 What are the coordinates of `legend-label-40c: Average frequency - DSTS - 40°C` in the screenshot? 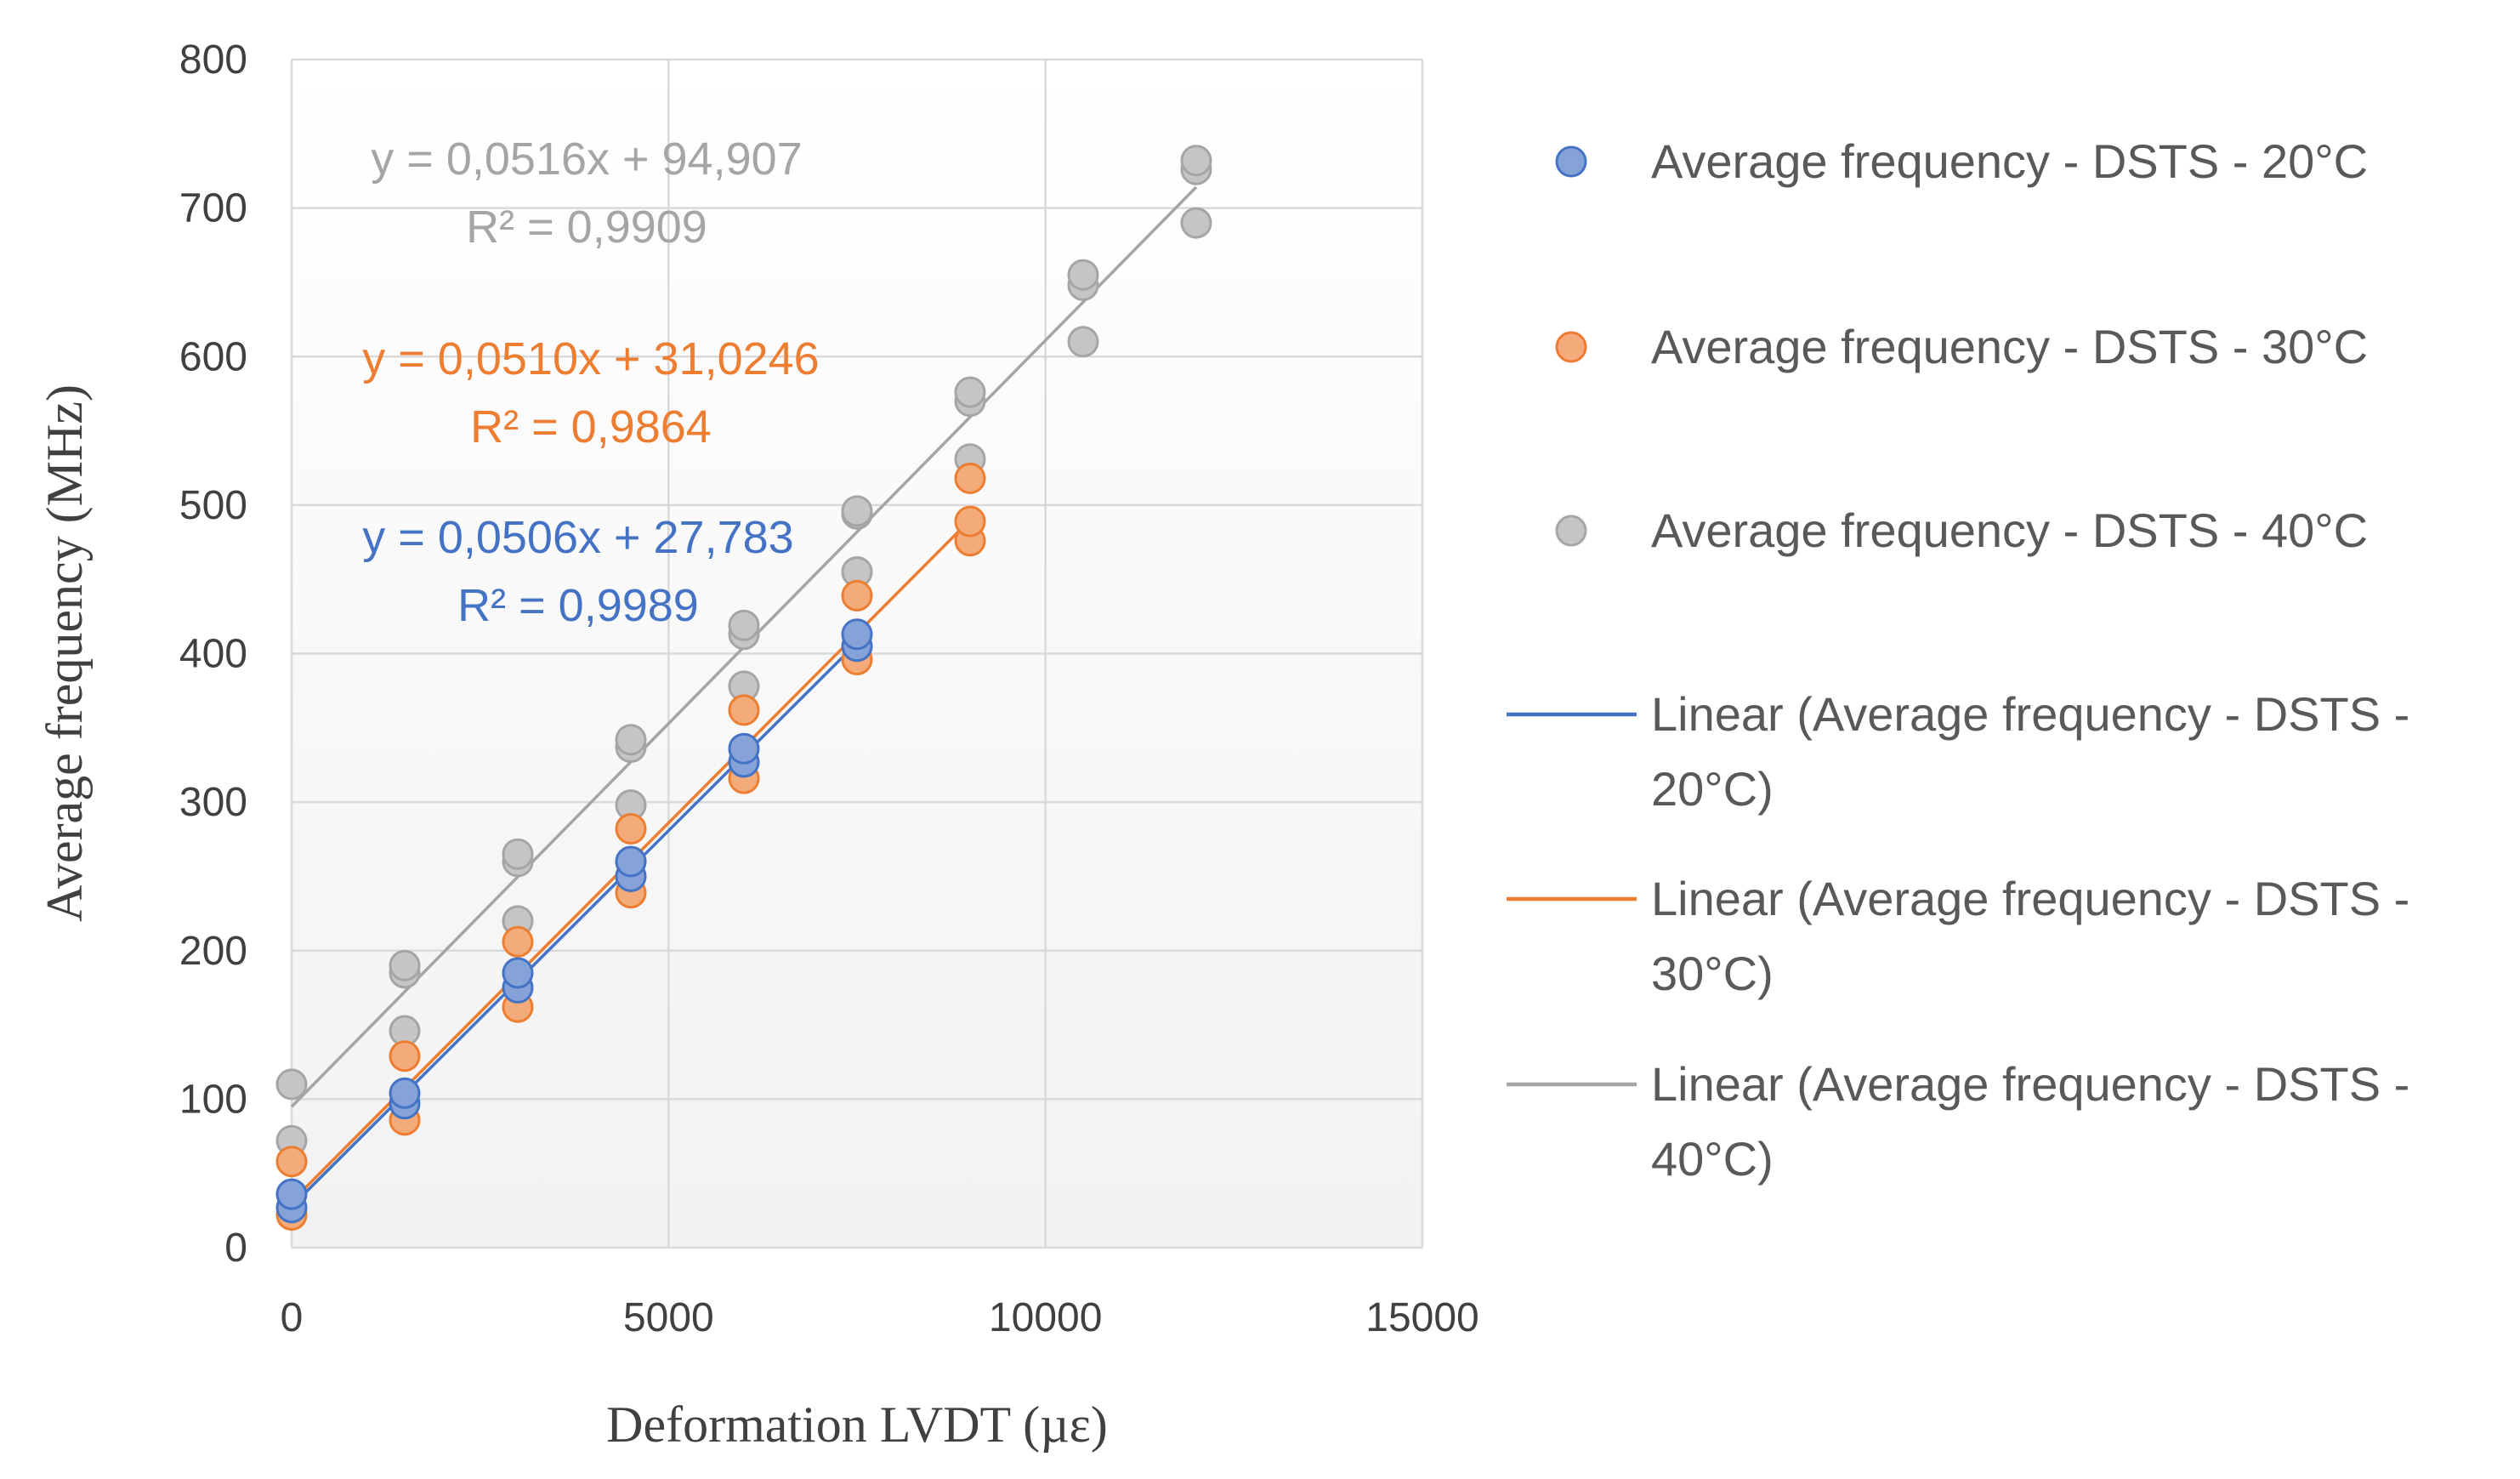 It's located at (2010, 530).